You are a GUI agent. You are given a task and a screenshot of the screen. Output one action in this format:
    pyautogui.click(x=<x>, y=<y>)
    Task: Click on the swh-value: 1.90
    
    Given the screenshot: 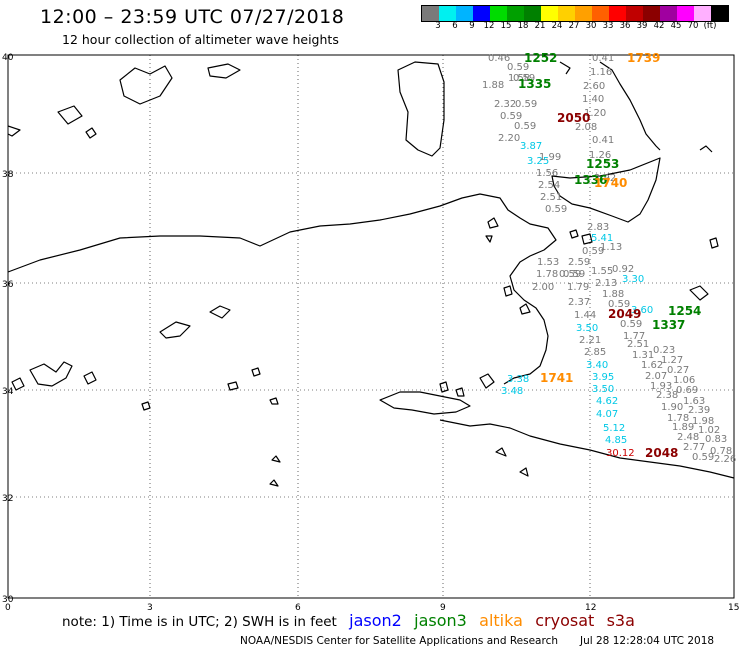 What is the action you would take?
    pyautogui.click(x=672, y=407)
    